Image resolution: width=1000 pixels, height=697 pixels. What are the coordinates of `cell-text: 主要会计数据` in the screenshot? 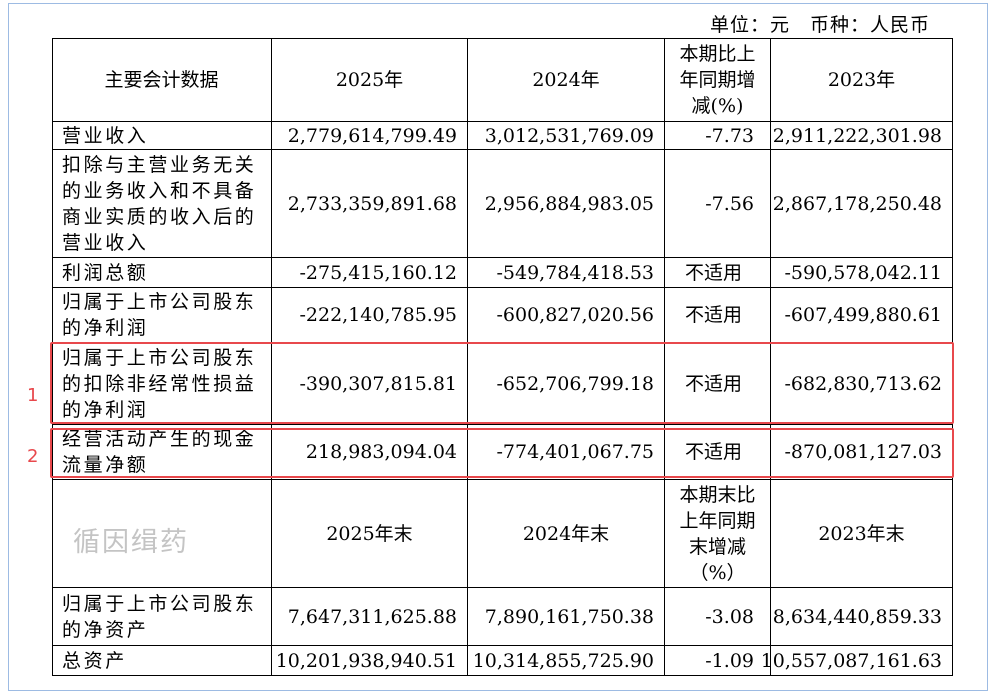 It's located at (161, 79).